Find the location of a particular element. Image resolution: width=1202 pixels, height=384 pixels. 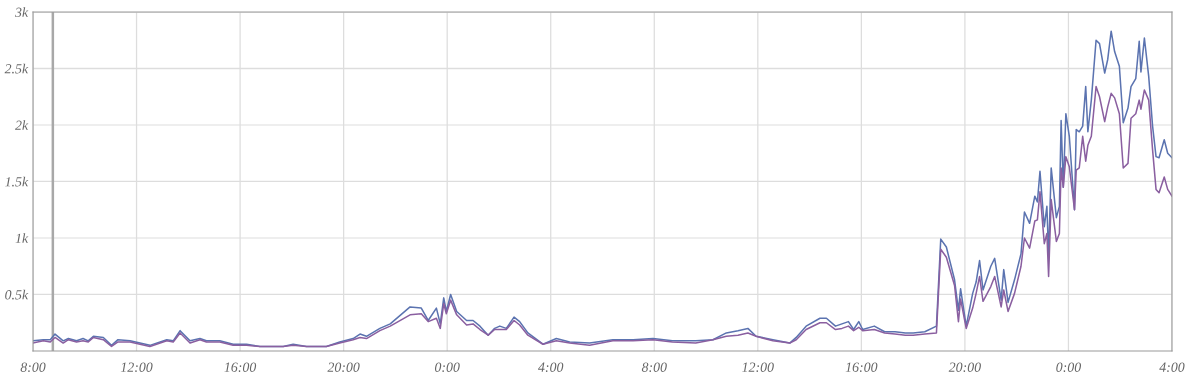

y-tick-label: 2k is located at coordinates (22, 125).